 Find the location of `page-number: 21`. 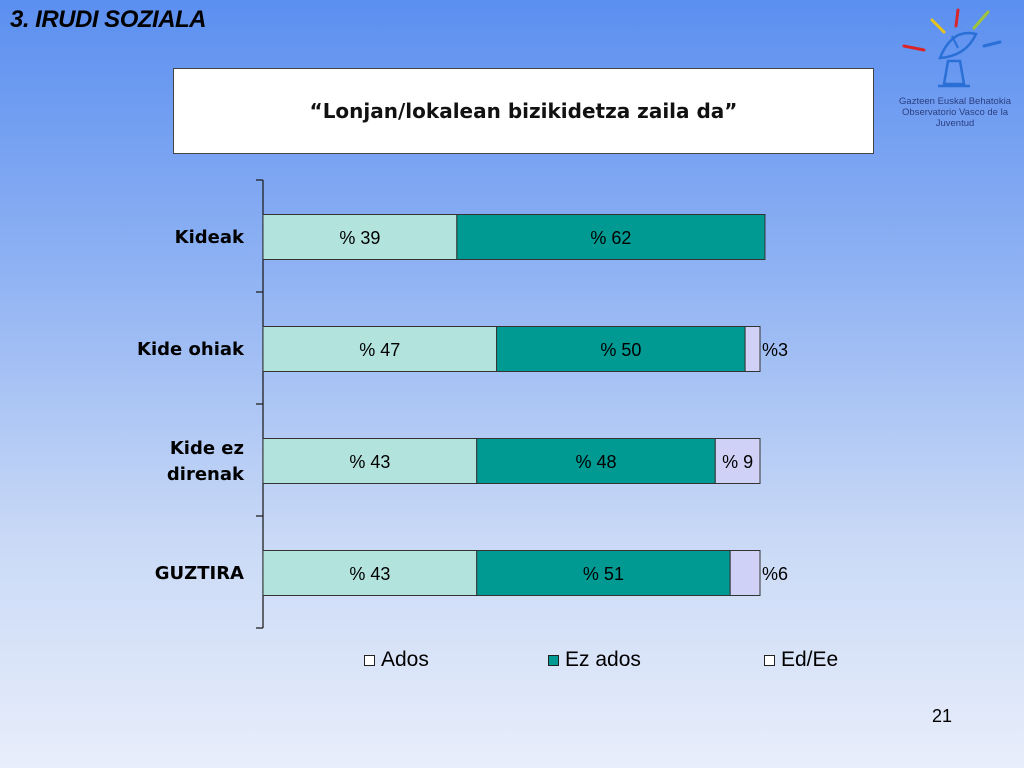

page-number: 21 is located at coordinates (942, 716).